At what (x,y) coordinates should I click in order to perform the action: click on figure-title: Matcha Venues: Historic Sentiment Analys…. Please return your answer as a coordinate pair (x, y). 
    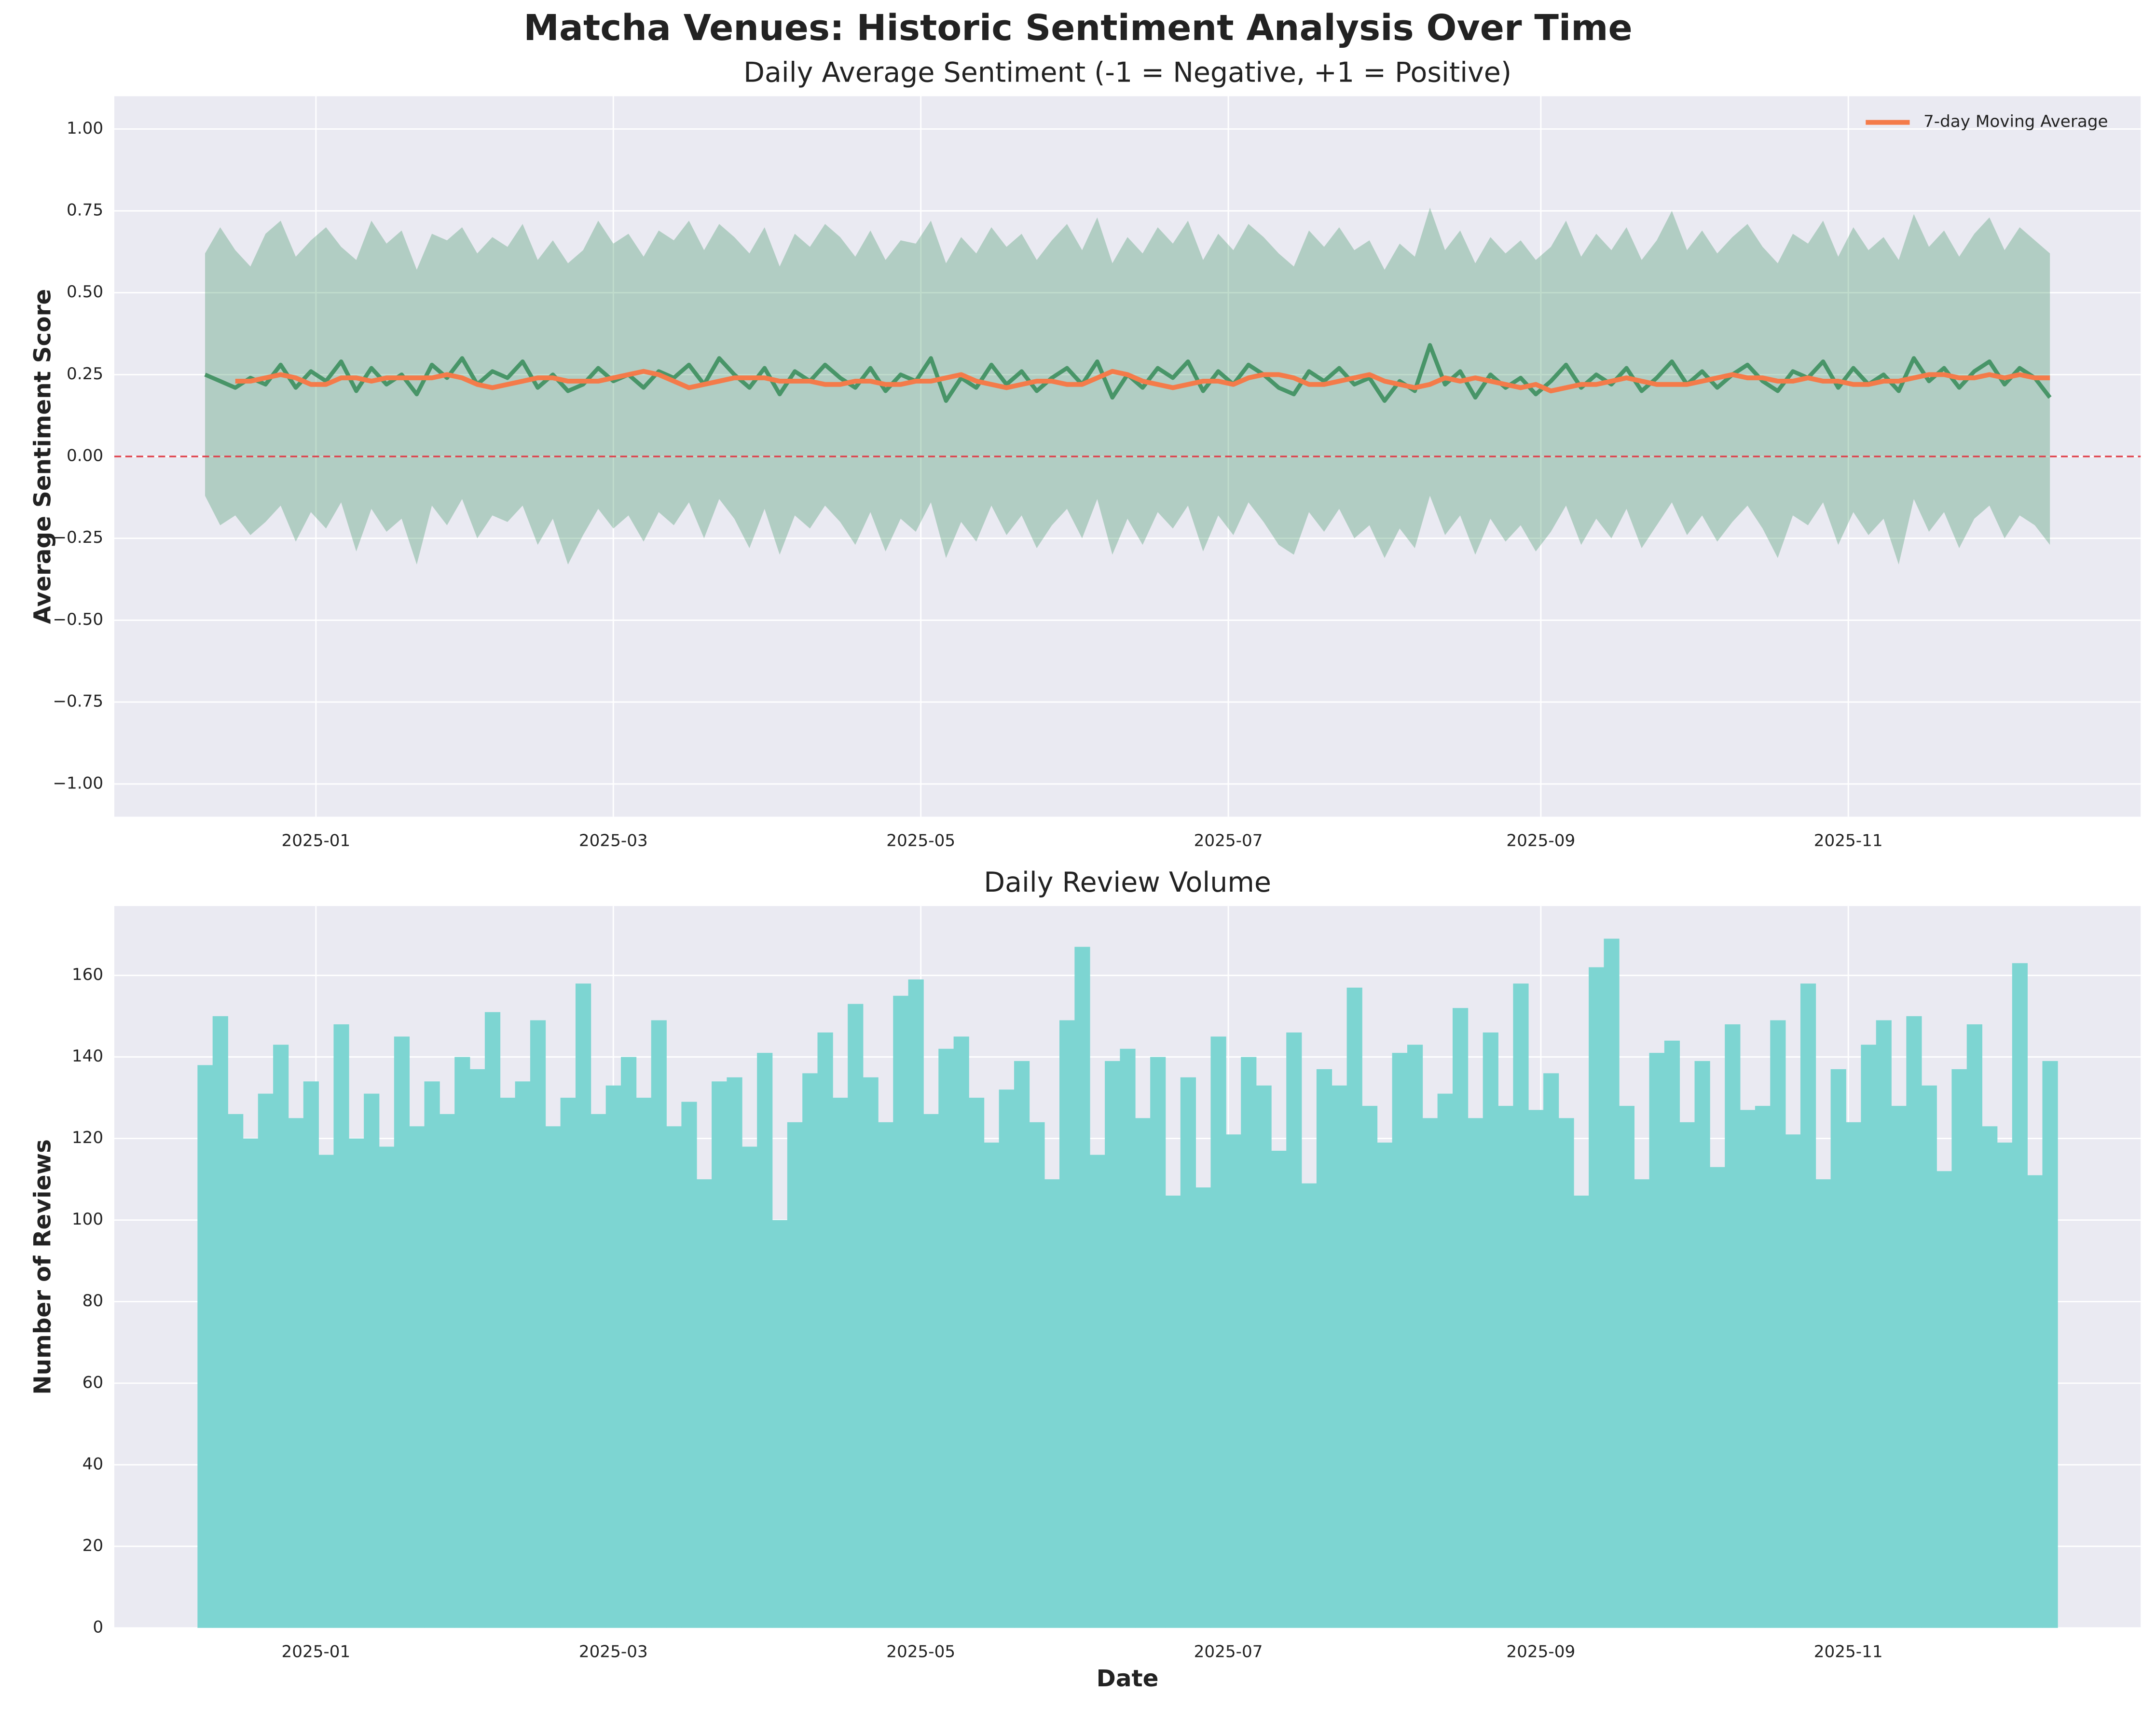
    Looking at the image, I should click on (1077, 28).